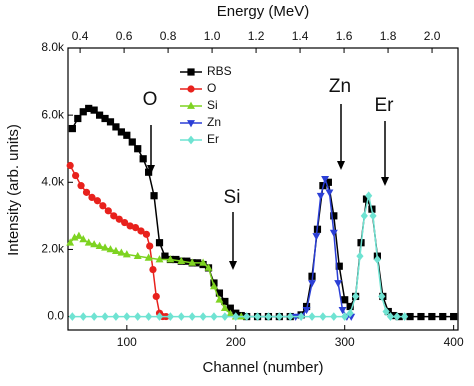 Image resolution: width=474 pixels, height=386 pixels. What do you see at coordinates (256, 36) in the screenshot?
I see `x2-tick-label: 1.2` at bounding box center [256, 36].